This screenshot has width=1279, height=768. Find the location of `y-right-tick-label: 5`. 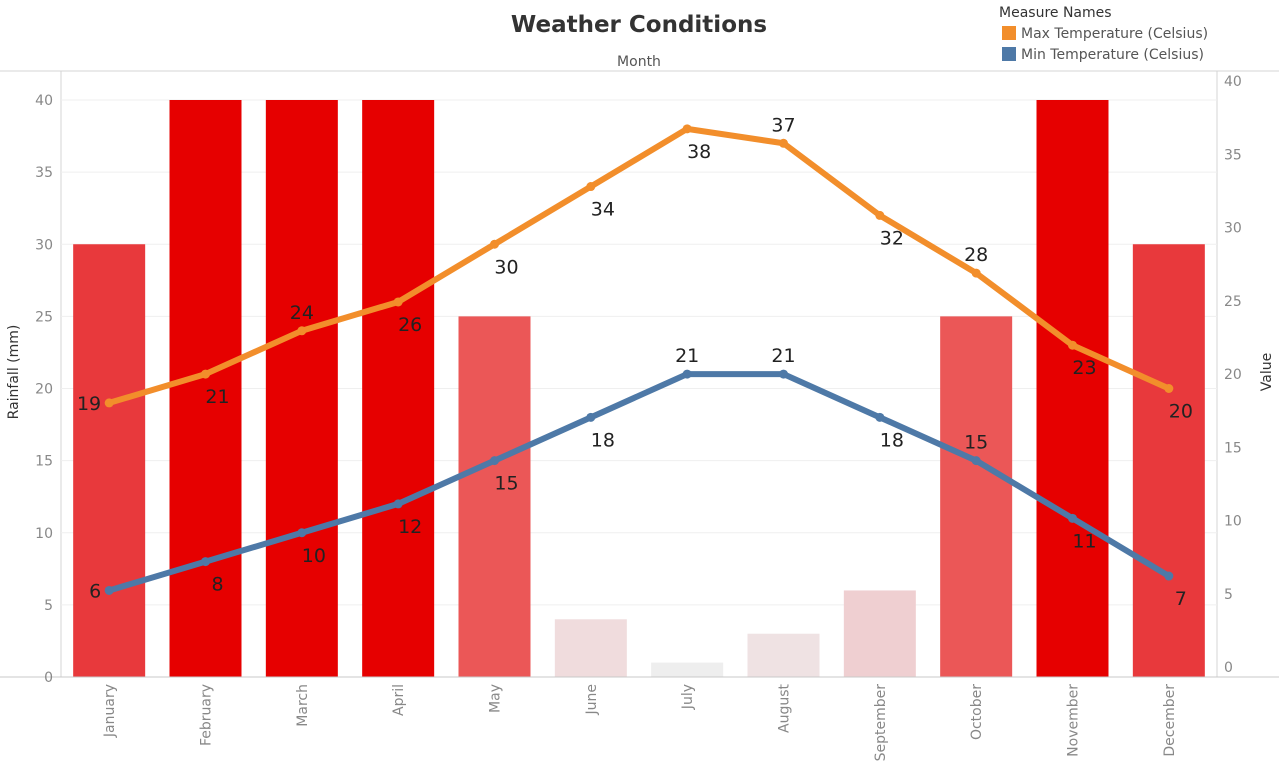

y-right-tick-label: 5 is located at coordinates (1228, 595).